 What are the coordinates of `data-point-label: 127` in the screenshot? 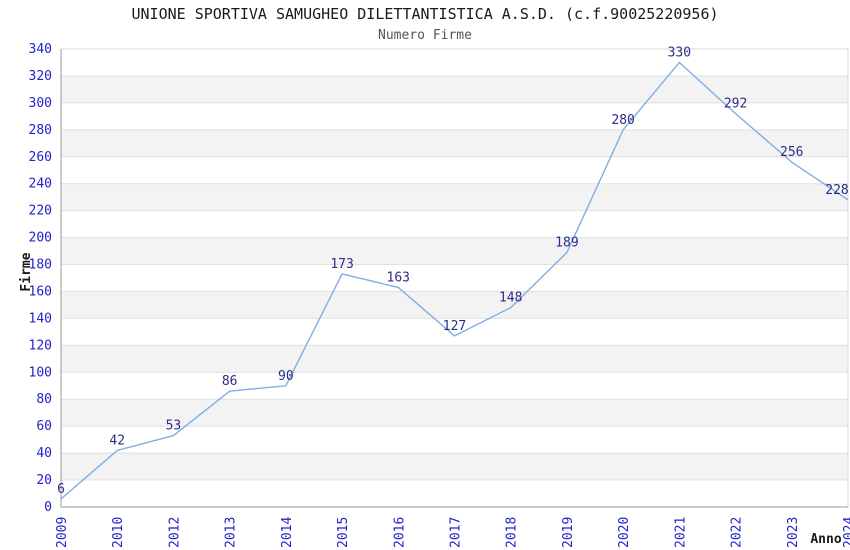 It's located at (454, 326).